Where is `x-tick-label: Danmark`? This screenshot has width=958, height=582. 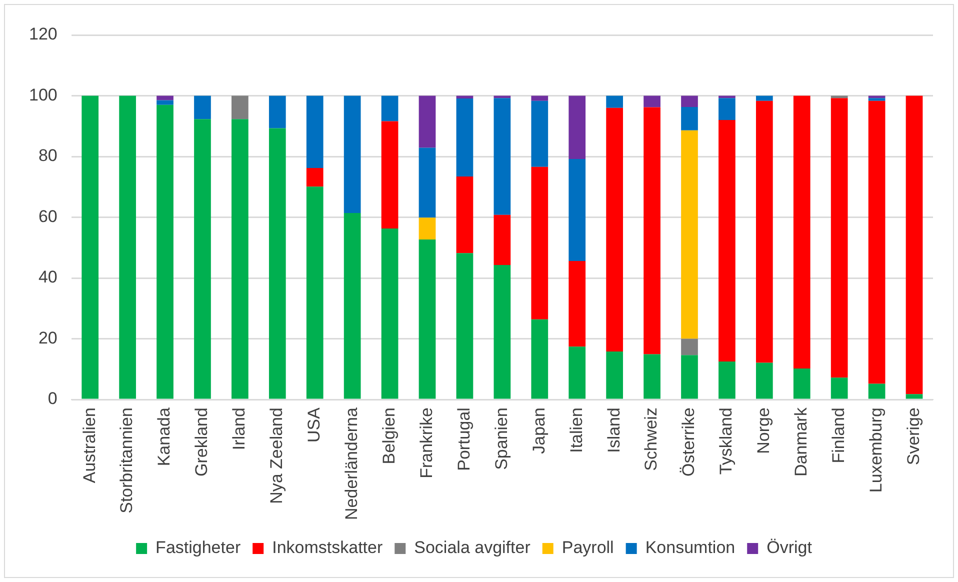
x-tick-label: Danmark is located at coordinates (801, 441).